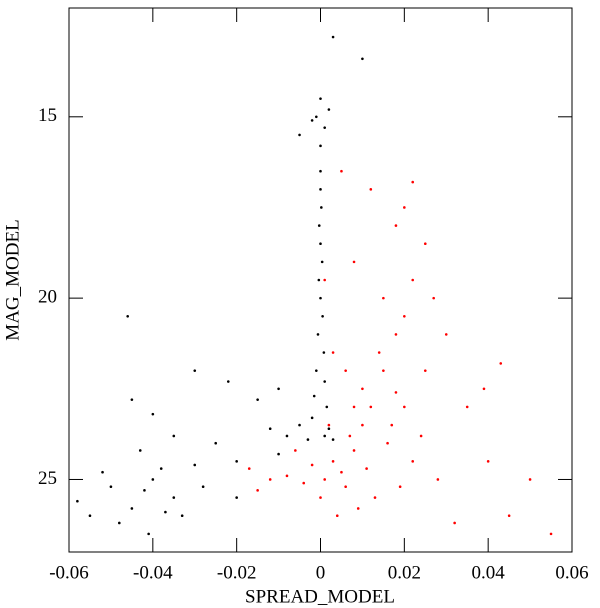  Describe the element at coordinates (47, 115) in the screenshot. I see `y-tick-label: 15` at that location.